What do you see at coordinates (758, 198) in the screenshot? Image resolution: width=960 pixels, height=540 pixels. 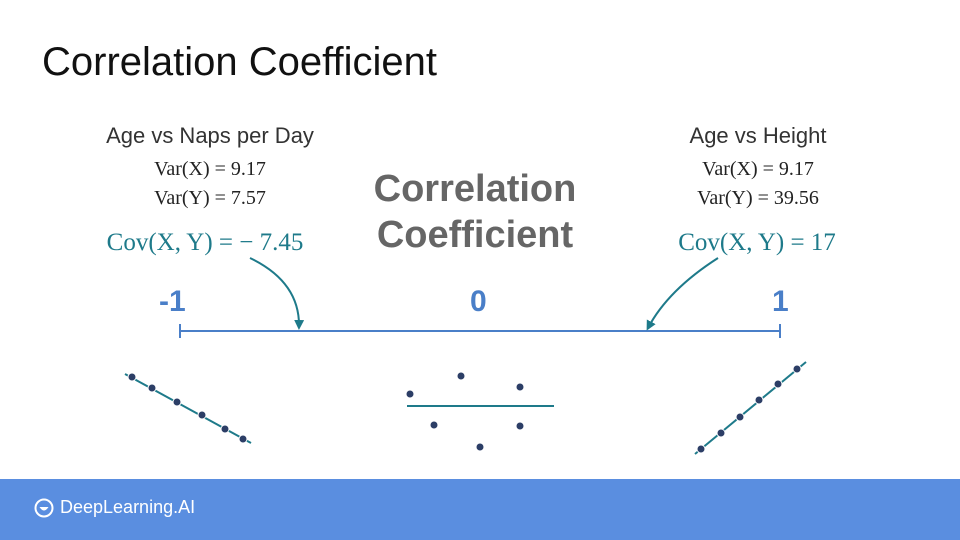 I see `right-var-y: Var(Y) = 39.56` at bounding box center [758, 198].